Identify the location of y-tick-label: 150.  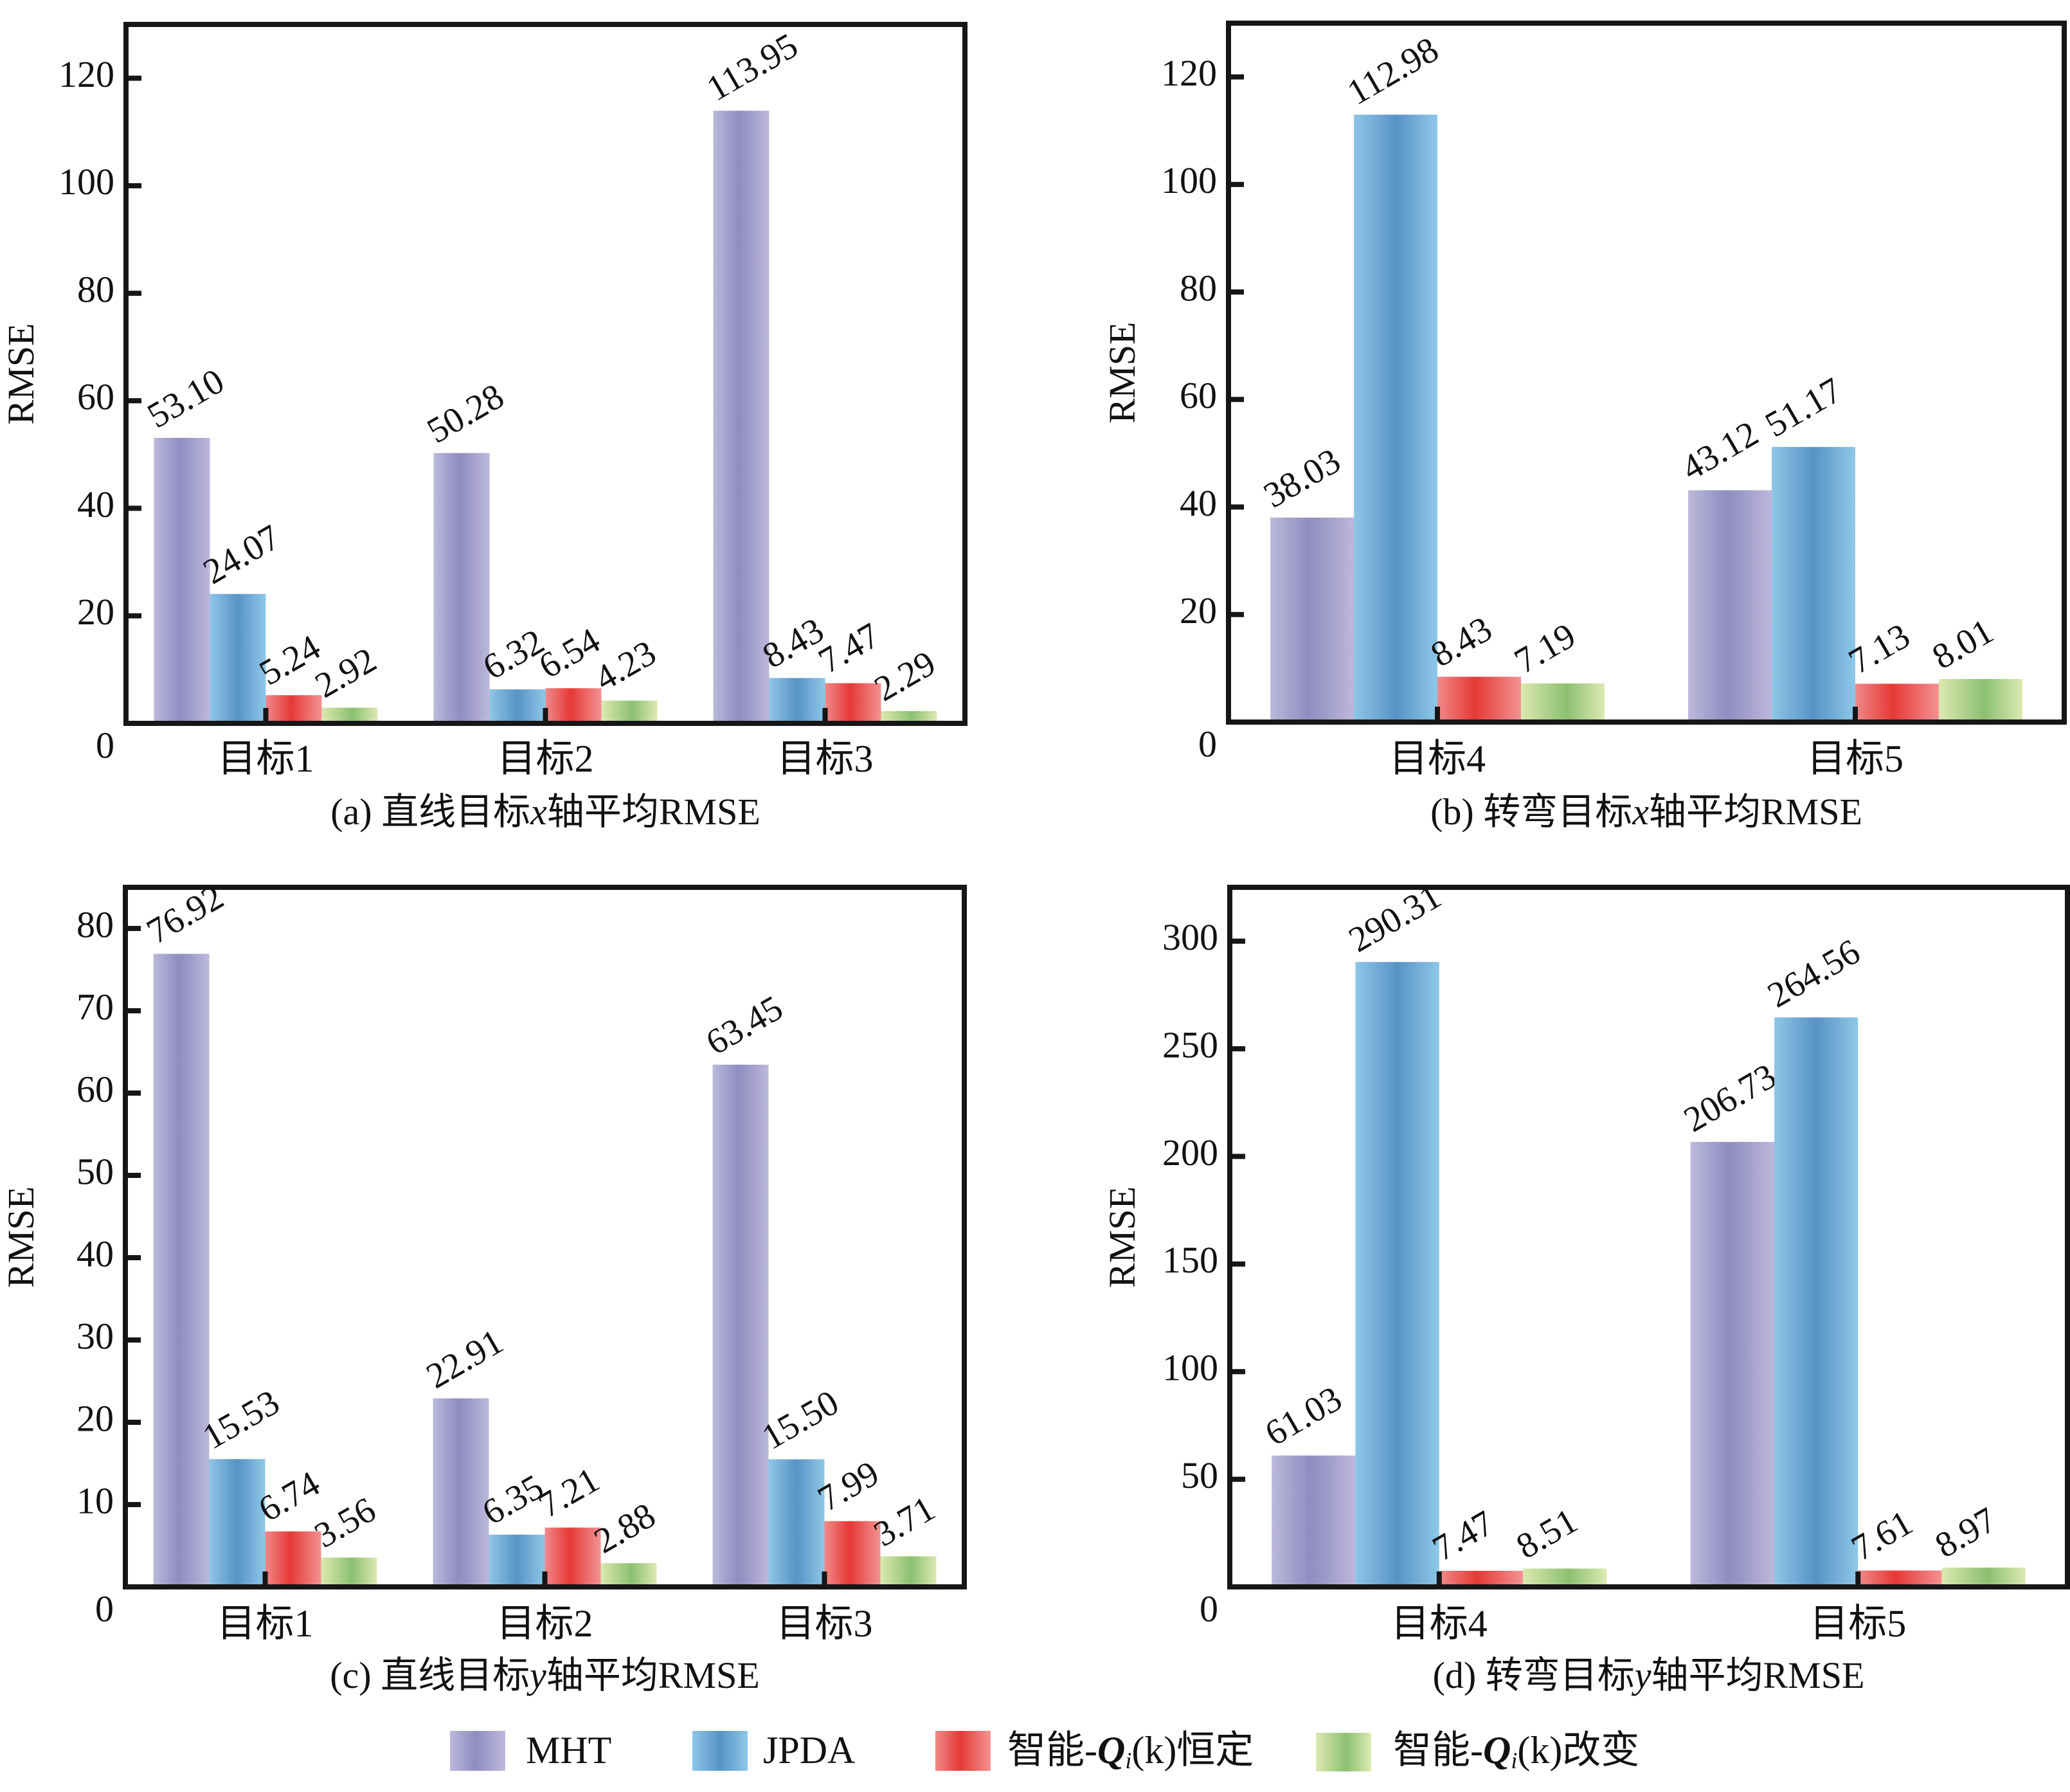
(1190, 1260).